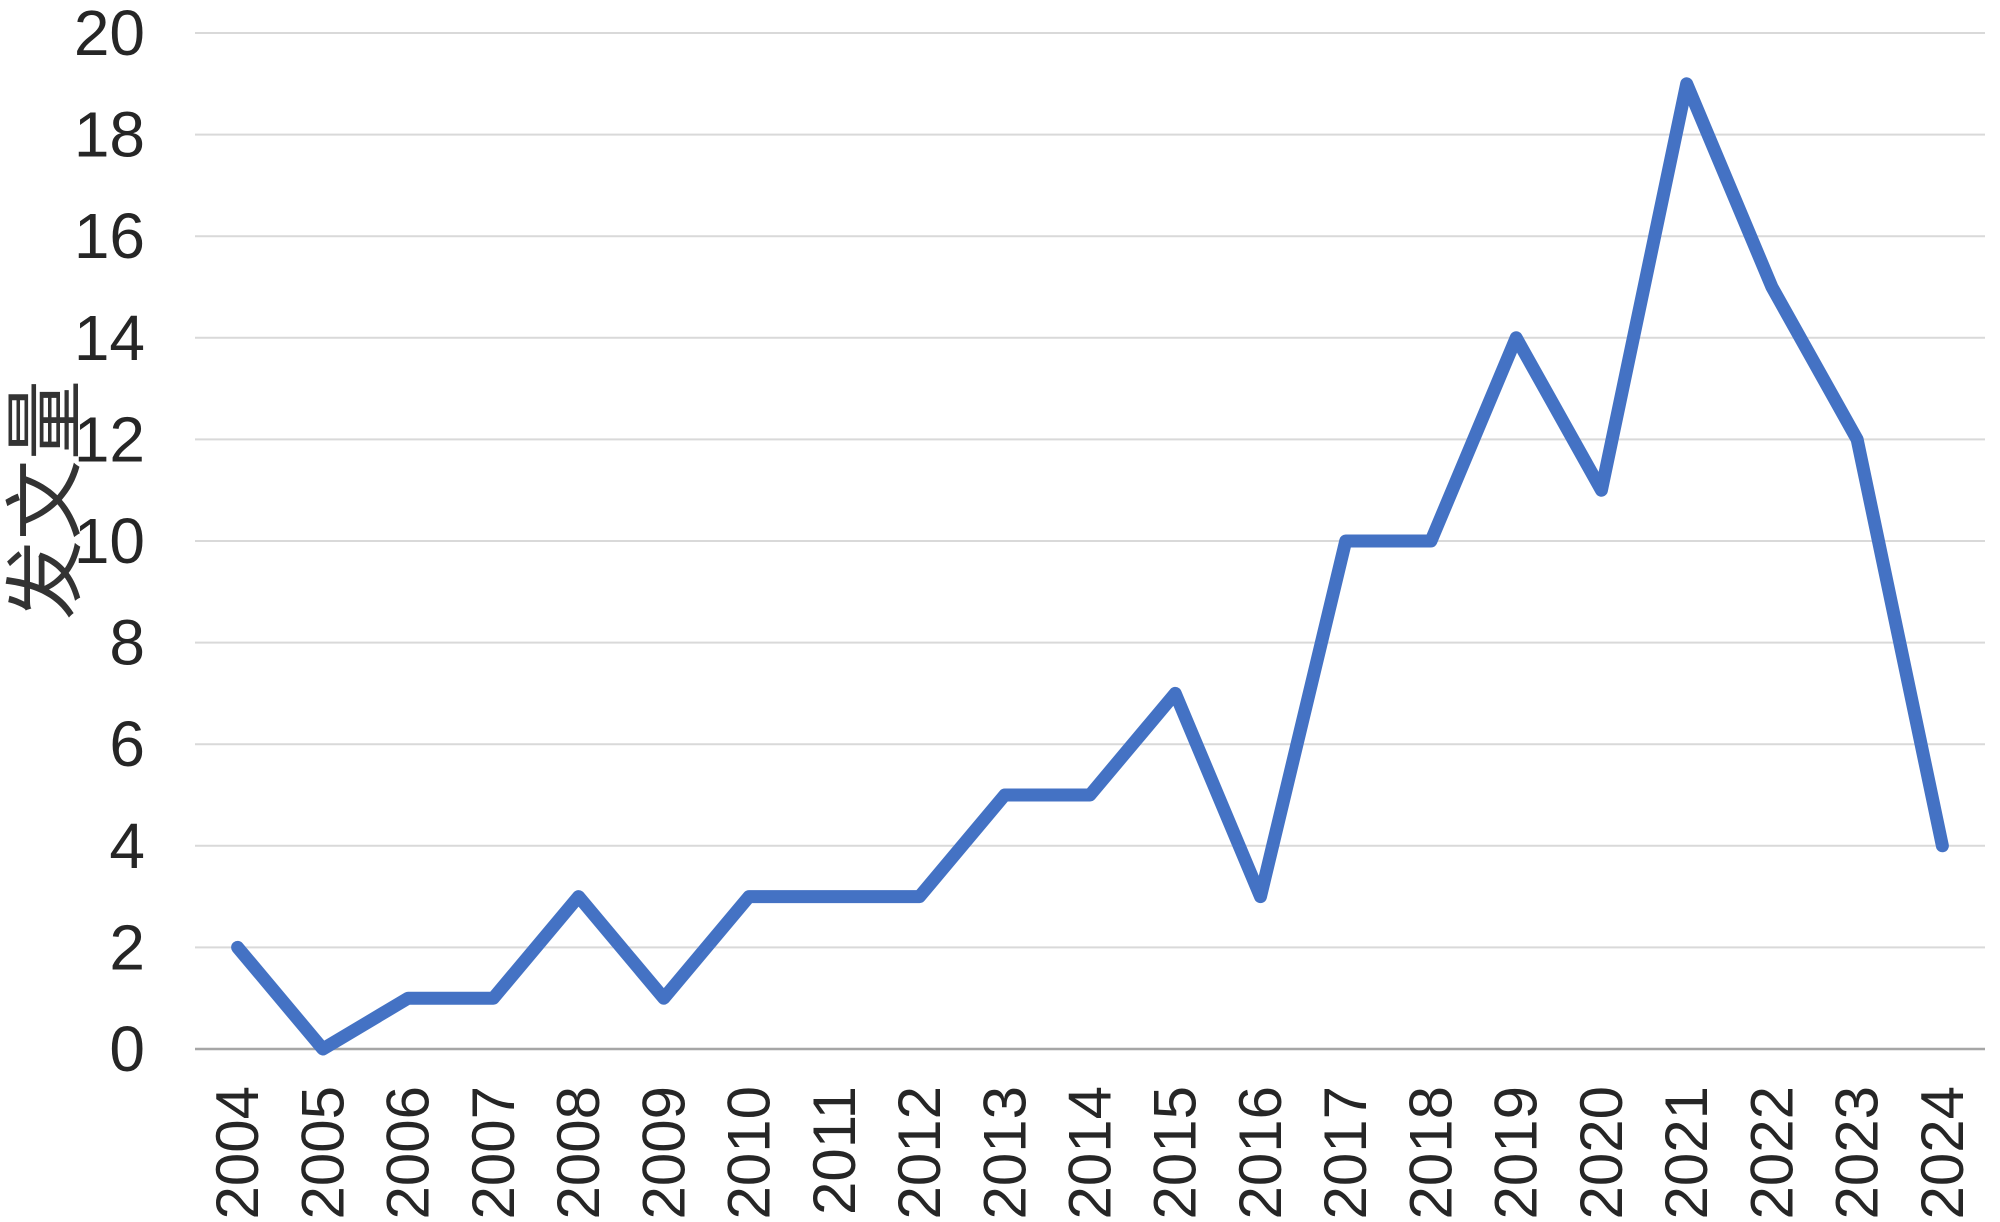 The height and width of the screenshot is (1222, 2000). What do you see at coordinates (127, 846) in the screenshot?
I see `y-axis-tick-label: 4` at bounding box center [127, 846].